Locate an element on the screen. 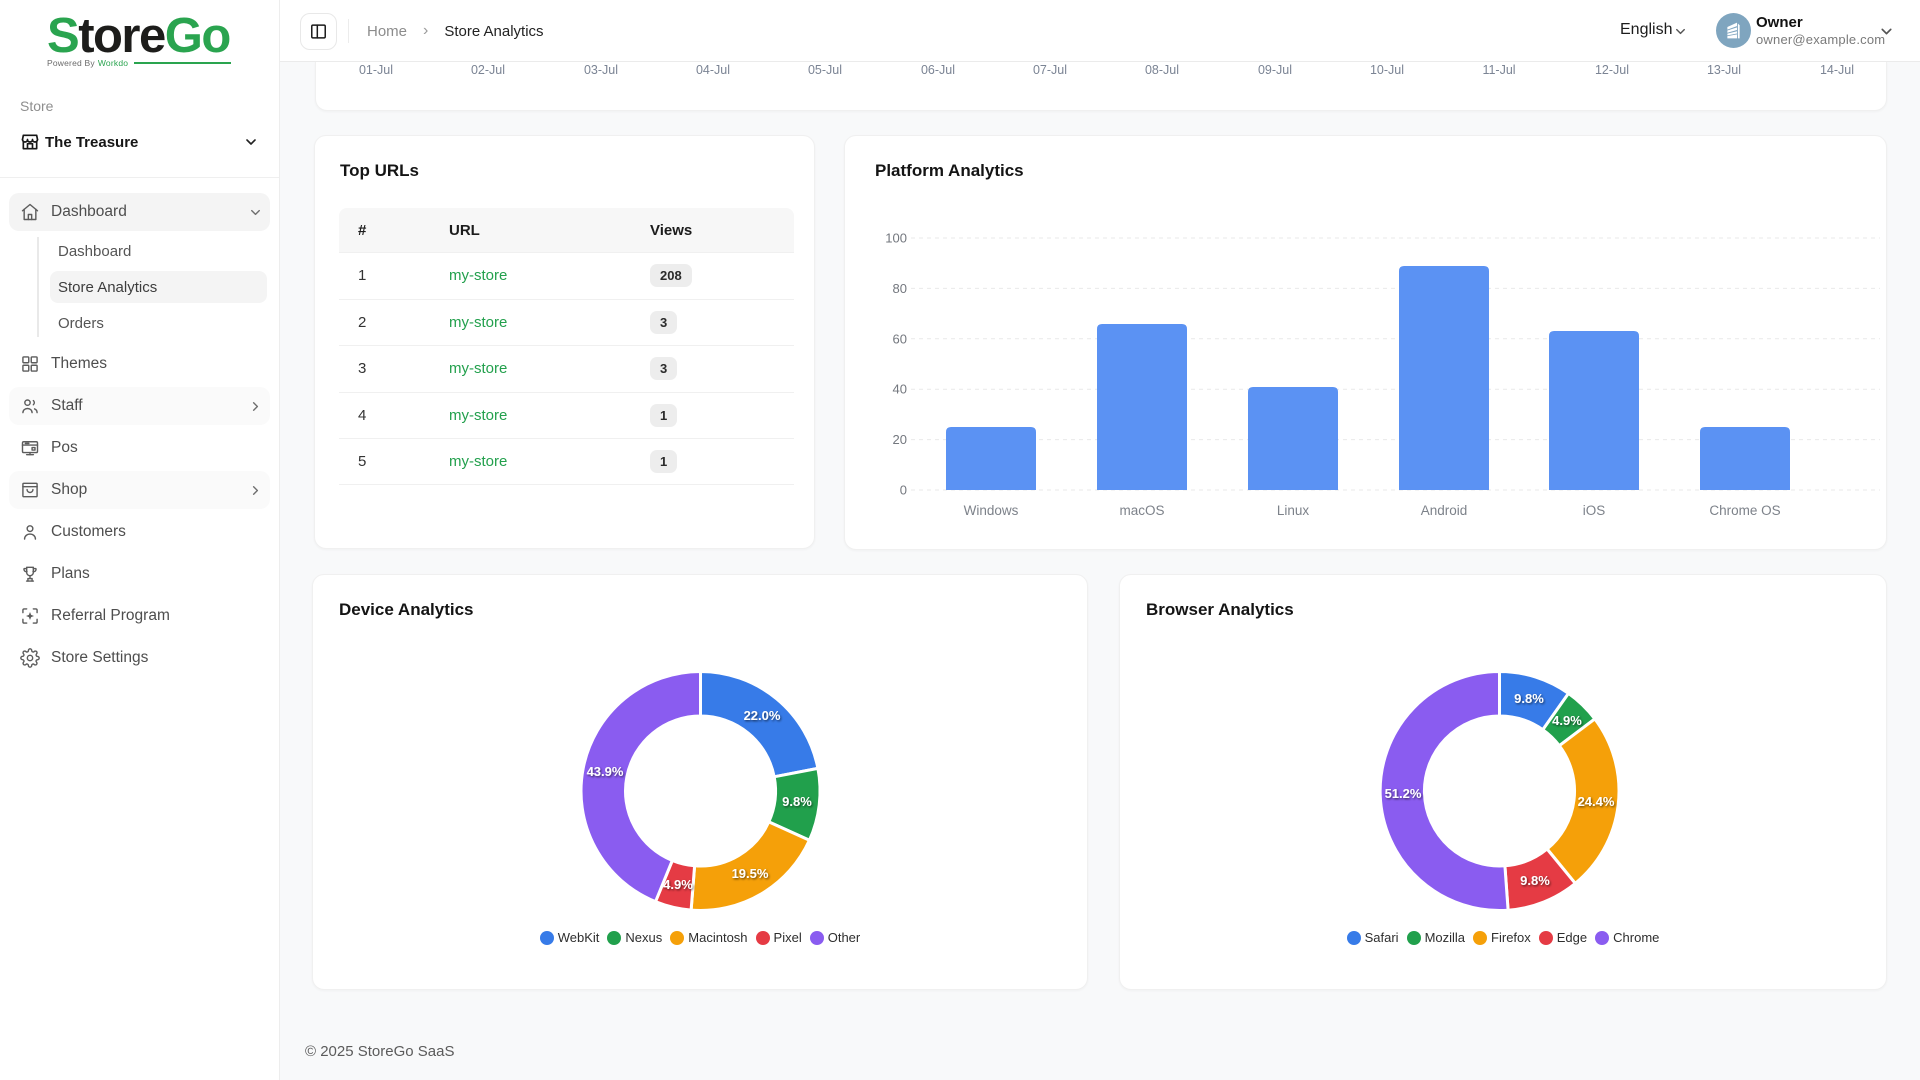 This screenshot has height=1080, width=1920. svg-text: 60 is located at coordinates (900, 338).